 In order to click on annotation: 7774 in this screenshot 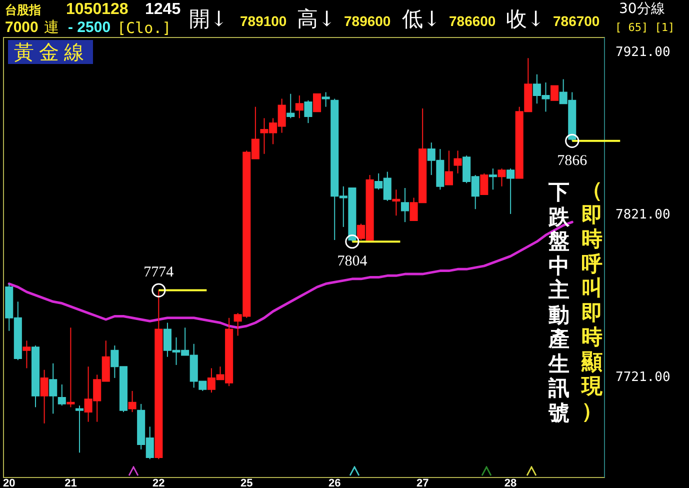, I will do `click(159, 272)`.